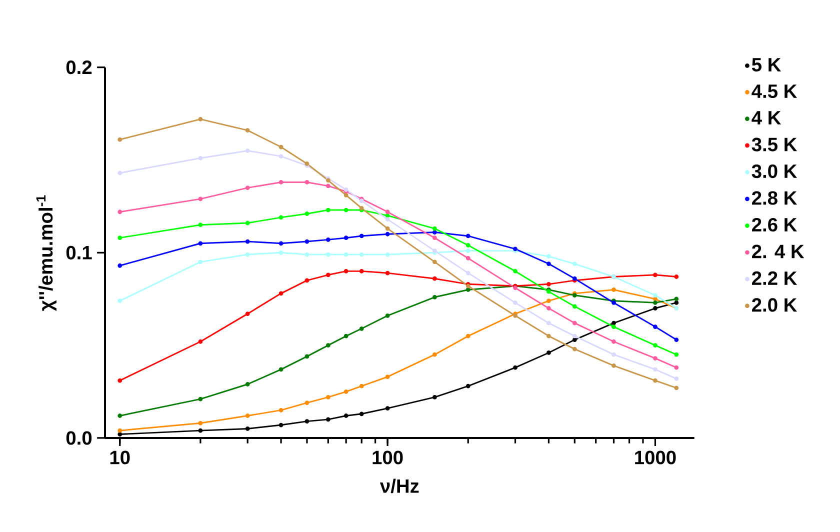  What do you see at coordinates (775, 91) in the screenshot?
I see `legend-label: 4.5 K` at bounding box center [775, 91].